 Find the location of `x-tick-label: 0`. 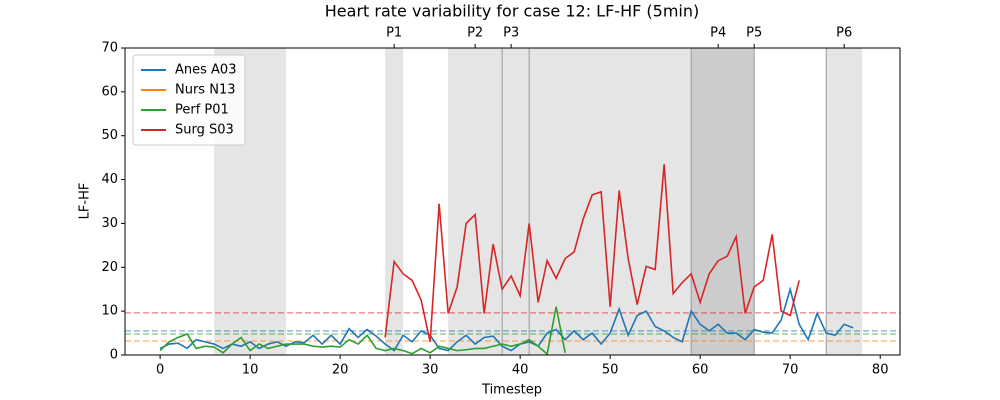

x-tick-label: 0 is located at coordinates (160, 370).